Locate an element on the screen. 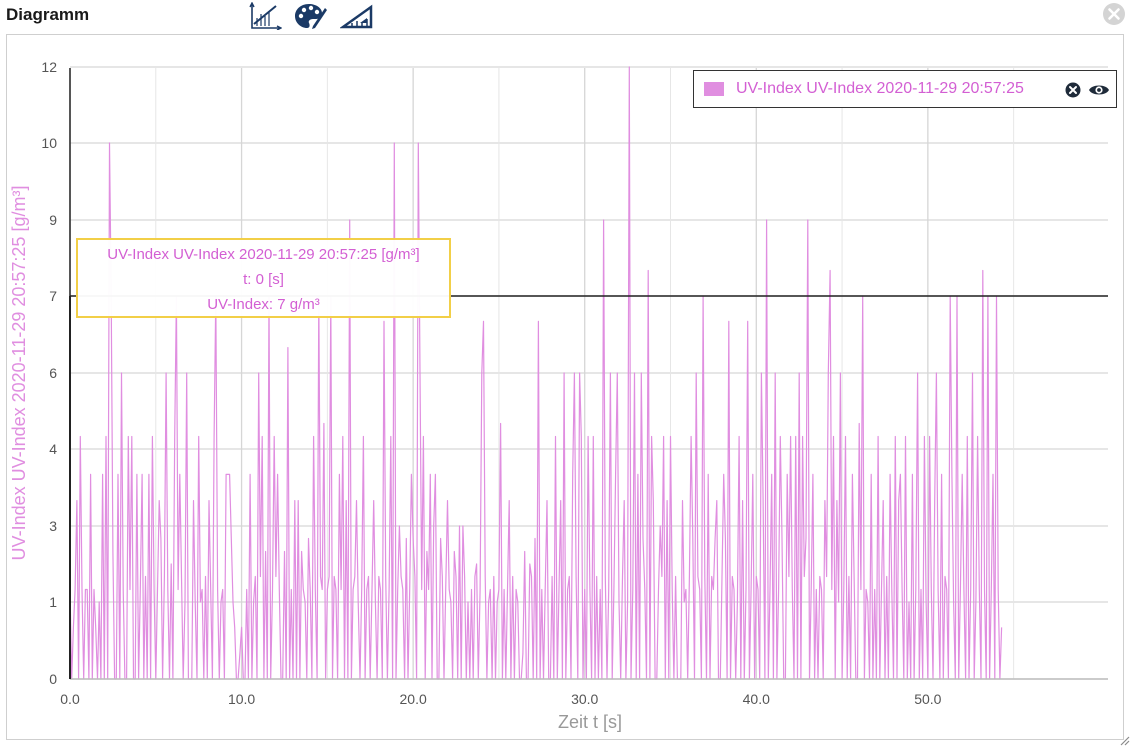 The width and height of the screenshot is (1132, 748). tooltip-value: UV-Index: 7 g/m³ is located at coordinates (263, 304).